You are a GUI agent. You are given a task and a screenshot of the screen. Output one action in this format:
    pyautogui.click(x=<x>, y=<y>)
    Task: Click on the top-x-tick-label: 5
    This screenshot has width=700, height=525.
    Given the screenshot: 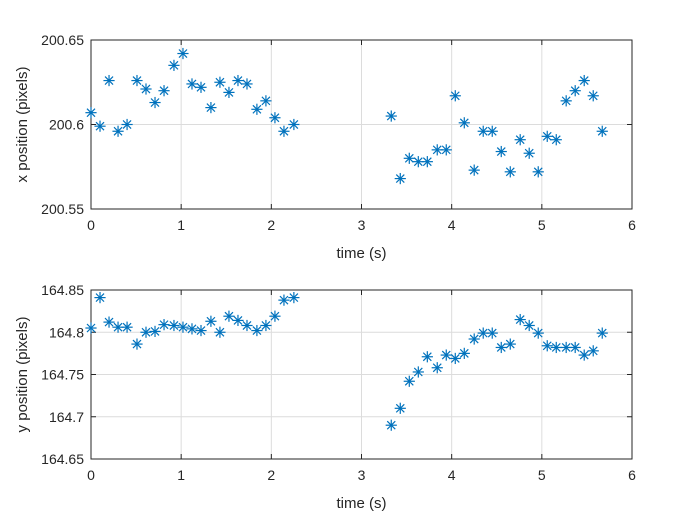 What is the action you would take?
    pyautogui.click(x=542, y=225)
    